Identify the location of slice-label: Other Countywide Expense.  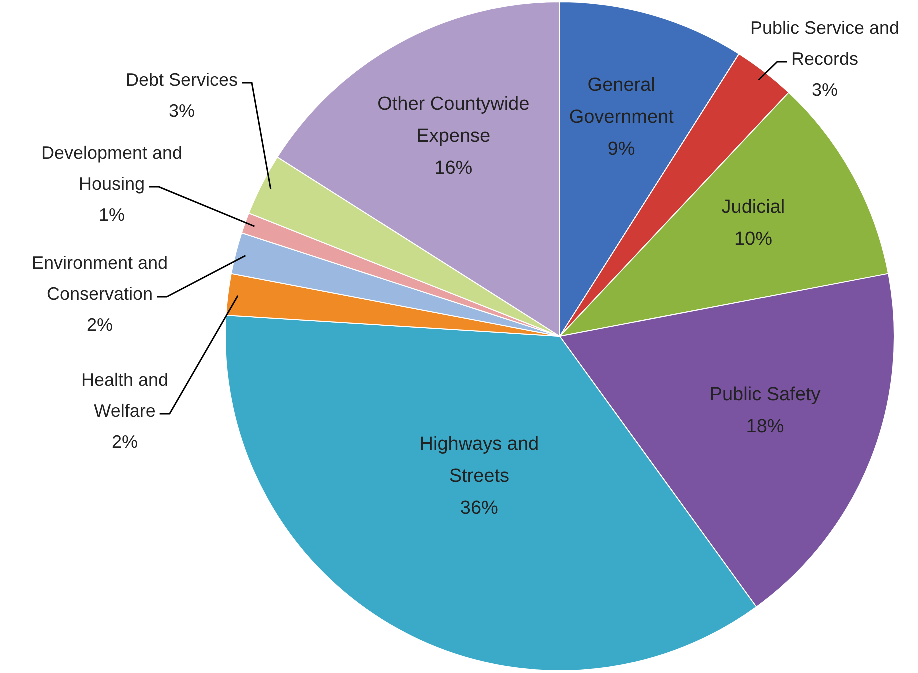
(454, 120).